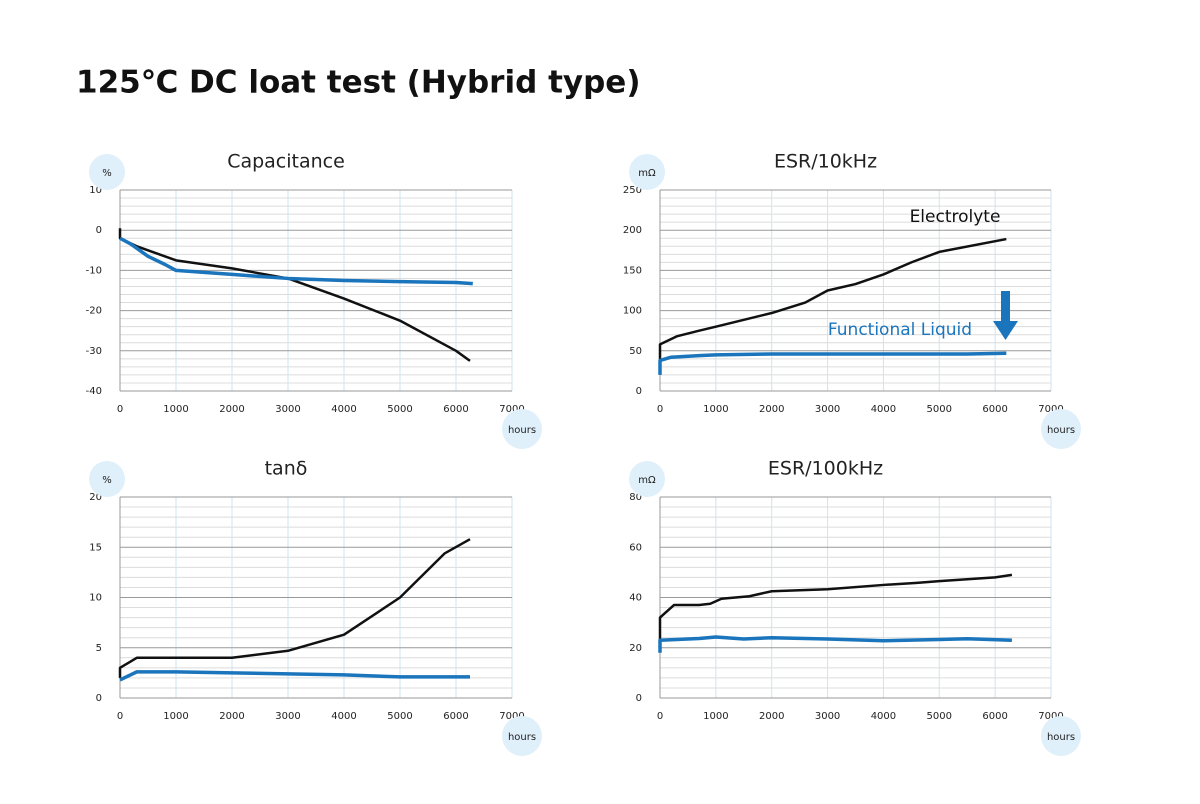 This screenshot has width=1200, height=804. What do you see at coordinates (94, 270) in the screenshot?
I see `y-tick-label: -10` at bounding box center [94, 270].